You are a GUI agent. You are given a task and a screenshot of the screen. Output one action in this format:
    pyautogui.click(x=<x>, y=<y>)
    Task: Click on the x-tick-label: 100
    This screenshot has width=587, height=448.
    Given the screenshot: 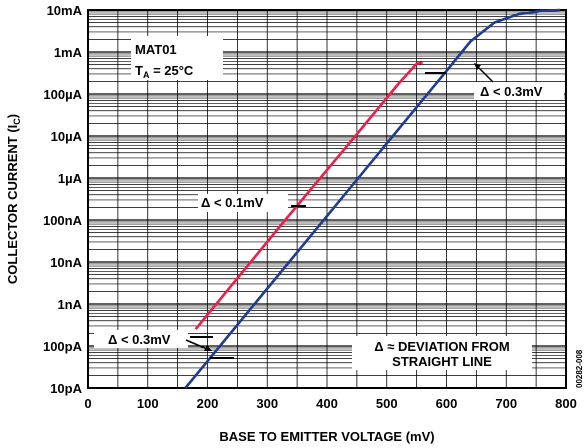 What is the action you would take?
    pyautogui.click(x=148, y=403)
    